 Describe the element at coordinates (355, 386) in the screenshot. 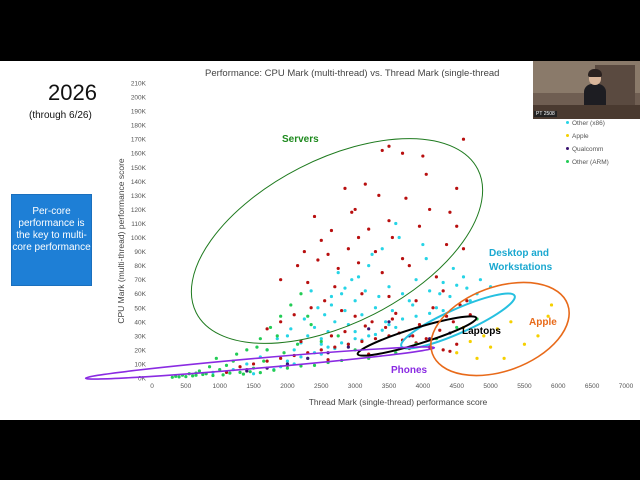

I see `x-tick-label: 3000` at that location.